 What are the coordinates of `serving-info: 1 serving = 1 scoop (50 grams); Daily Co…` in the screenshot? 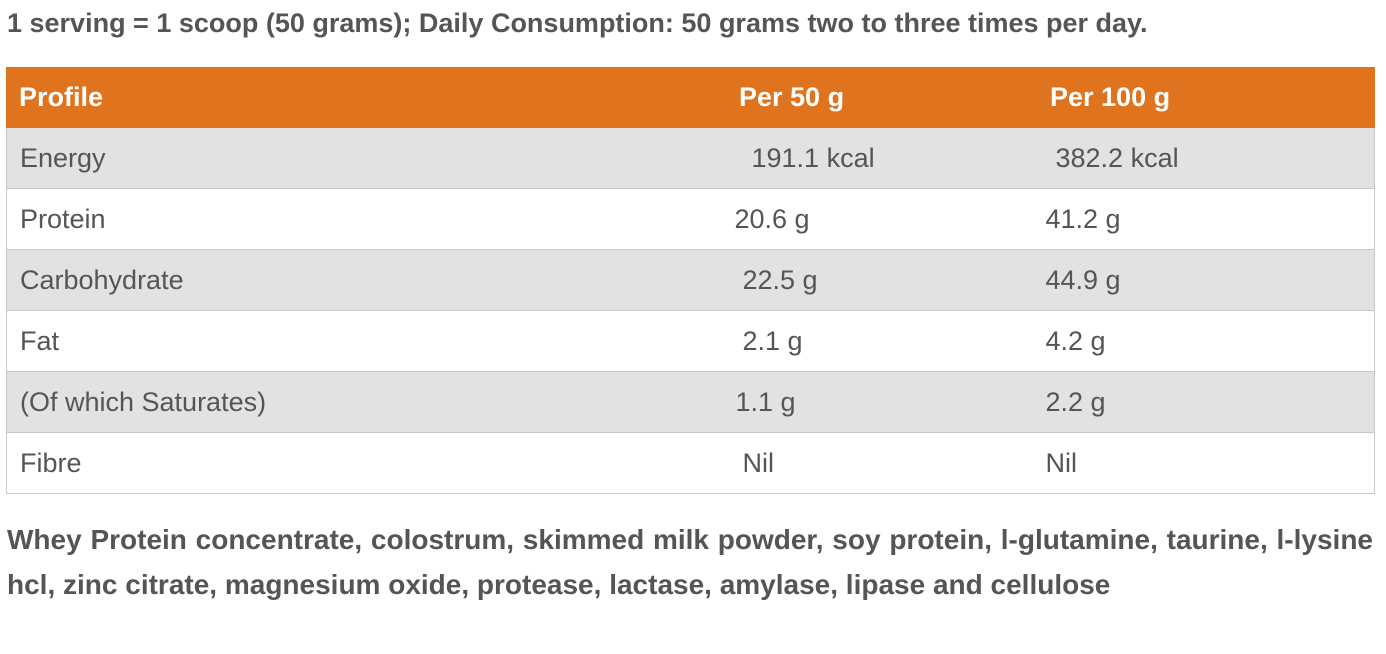 It's located at (577, 23).